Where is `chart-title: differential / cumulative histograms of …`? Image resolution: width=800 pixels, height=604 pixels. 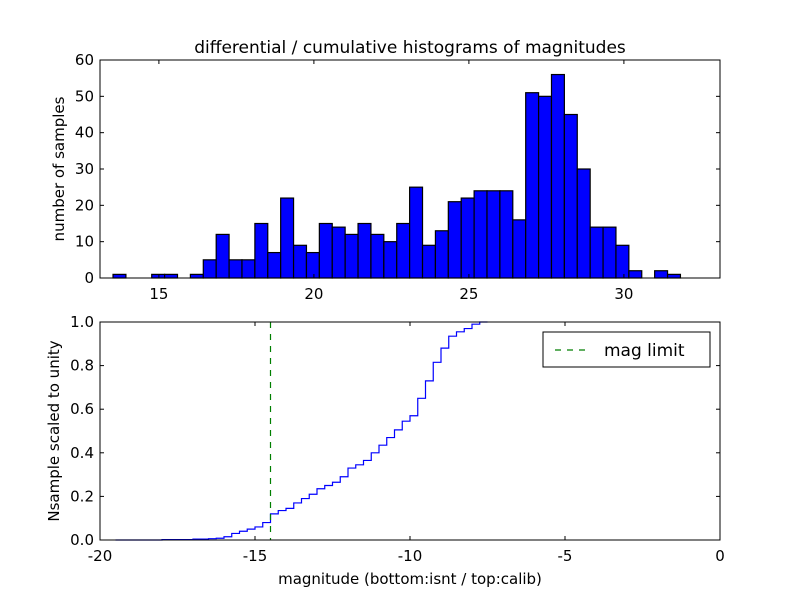 chart-title: differential / cumulative histograms of … is located at coordinates (410, 48).